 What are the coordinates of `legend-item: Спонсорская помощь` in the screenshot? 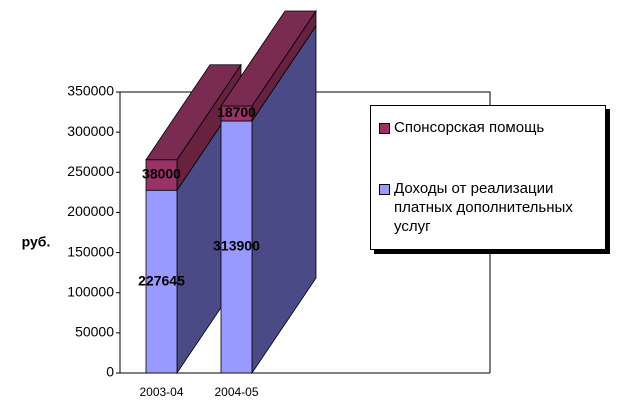 It's located at (490, 127).